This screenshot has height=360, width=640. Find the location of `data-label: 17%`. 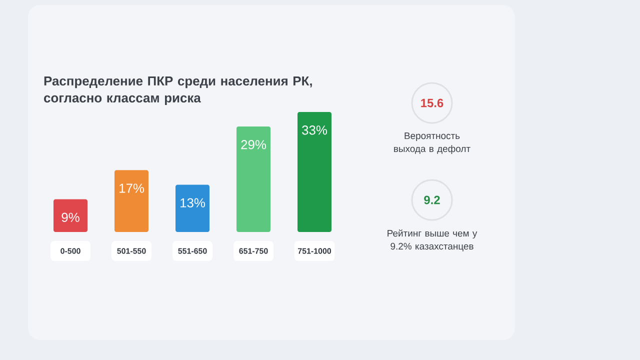

data-label: 17% is located at coordinates (132, 188).